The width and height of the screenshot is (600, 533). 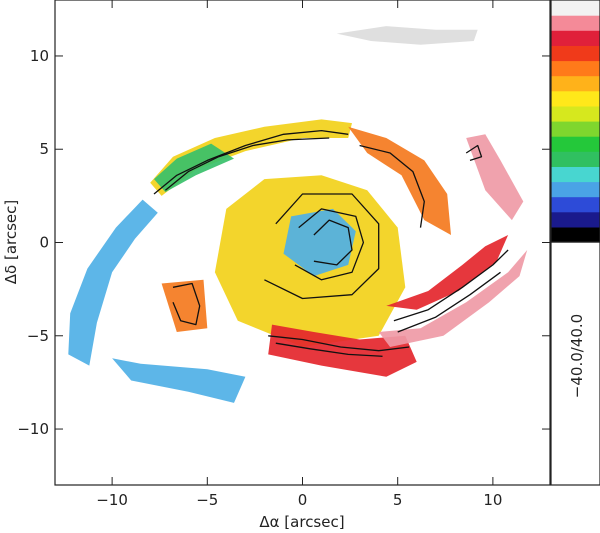 I want to click on y-tick-label: 10, so click(x=39, y=56).